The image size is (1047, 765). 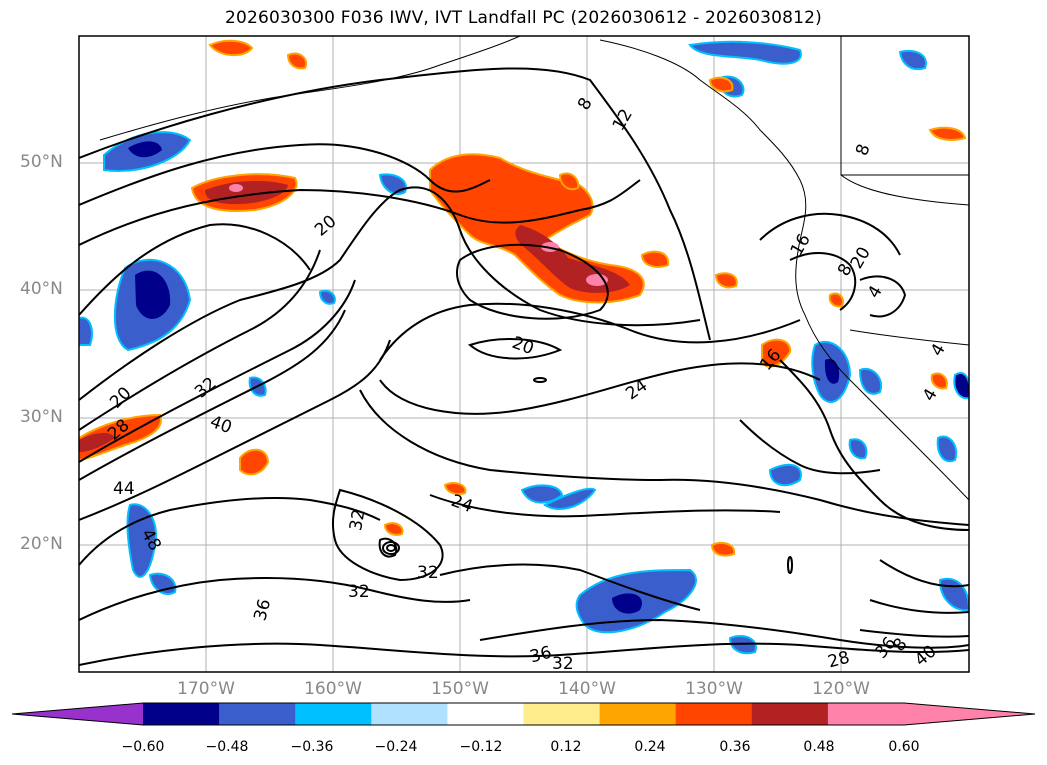 What do you see at coordinates (396, 747) in the screenshot?
I see `colorbar-tick: −0.24` at bounding box center [396, 747].